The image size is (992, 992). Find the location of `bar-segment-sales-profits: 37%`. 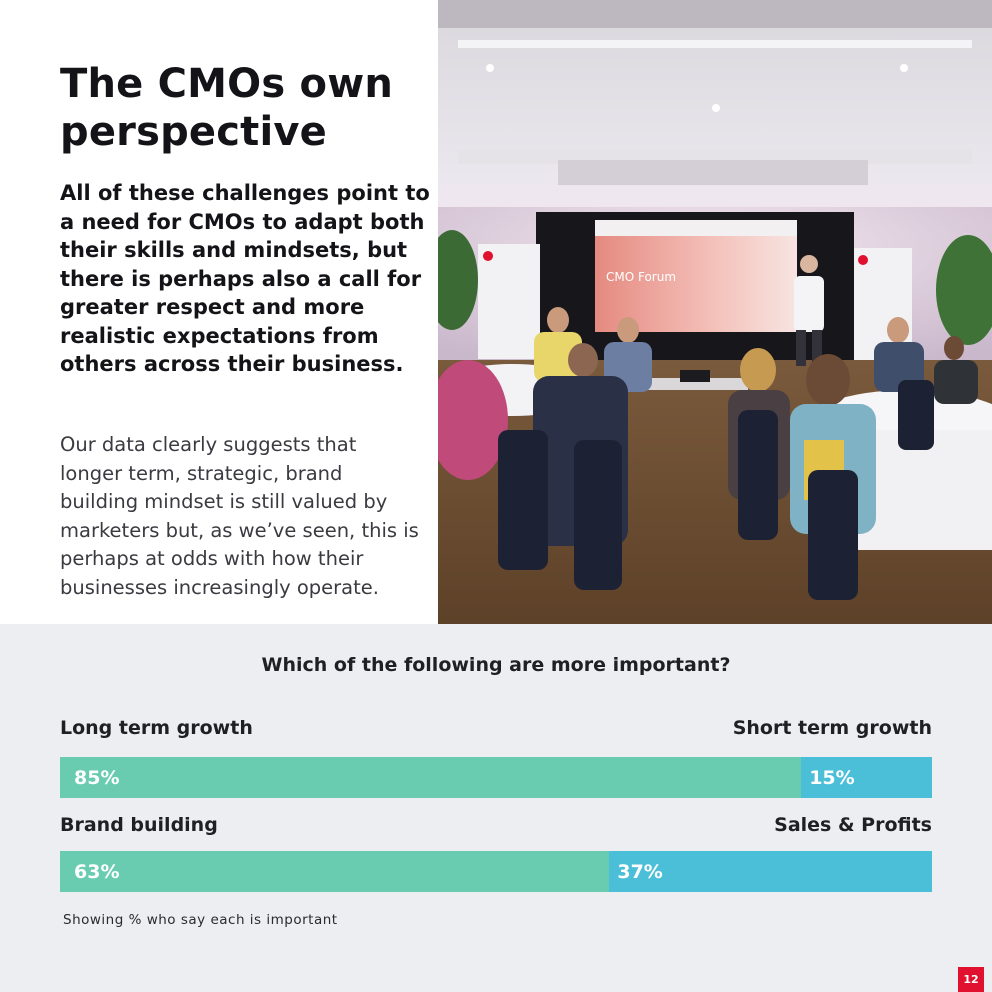

bar-segment-sales-profits: 37% is located at coordinates (770, 871).